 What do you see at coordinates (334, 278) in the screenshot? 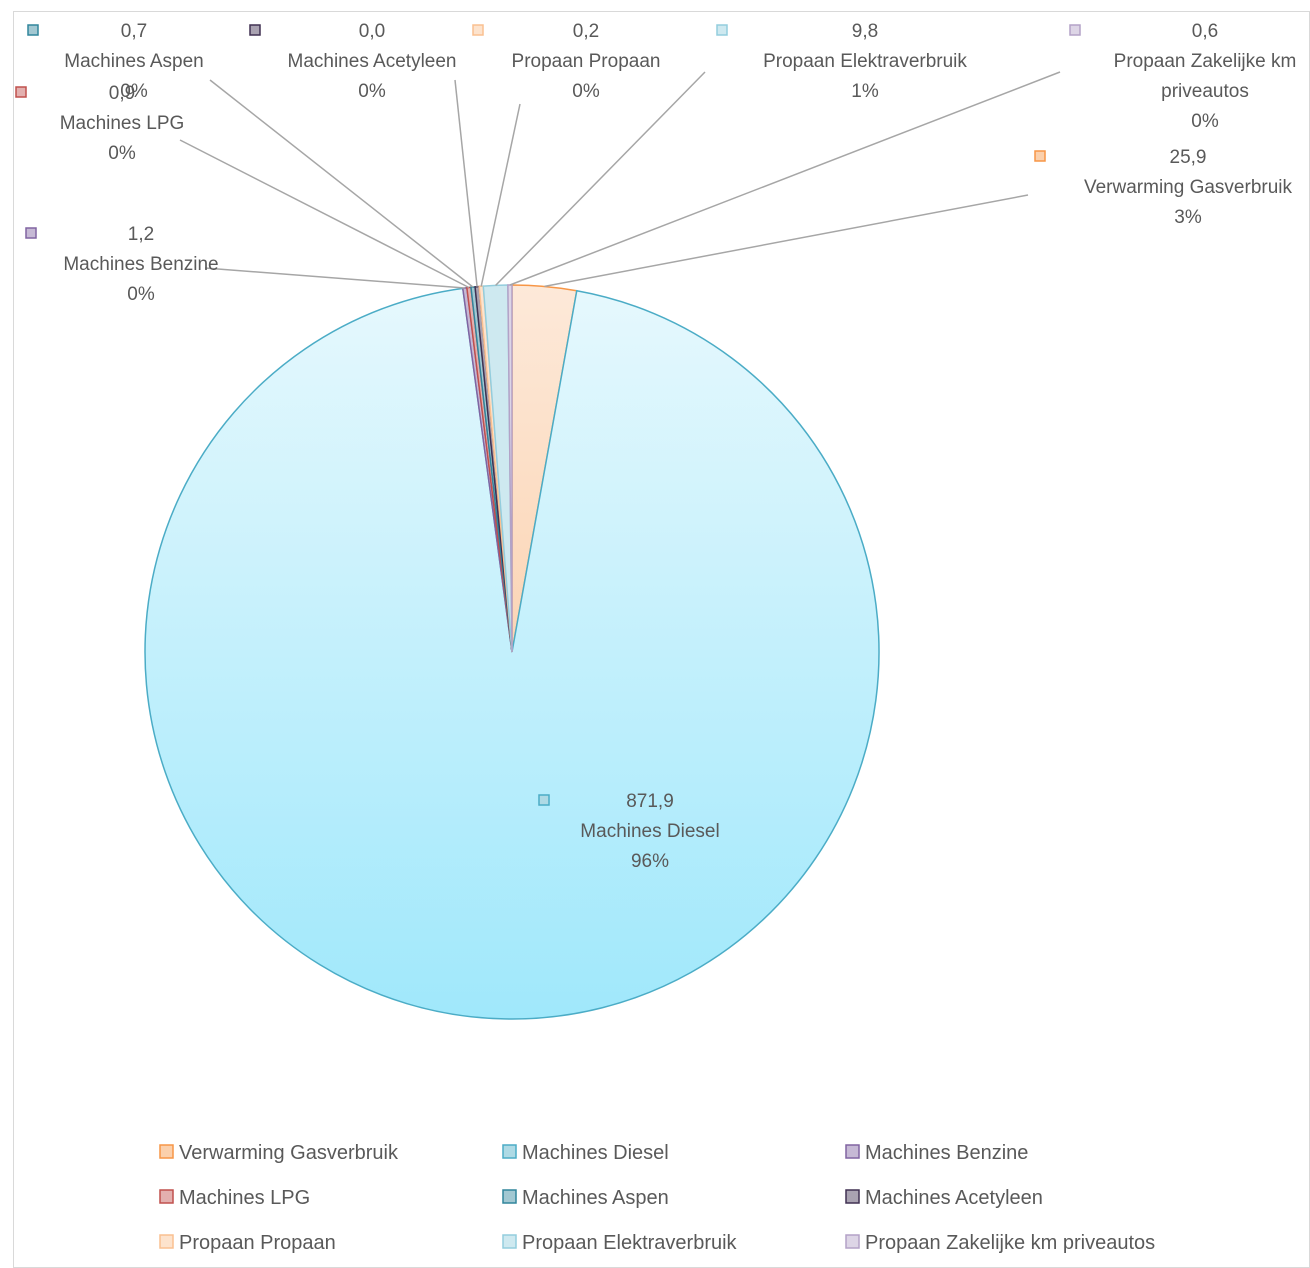
I see `leader-line-machines-benzine` at bounding box center [334, 278].